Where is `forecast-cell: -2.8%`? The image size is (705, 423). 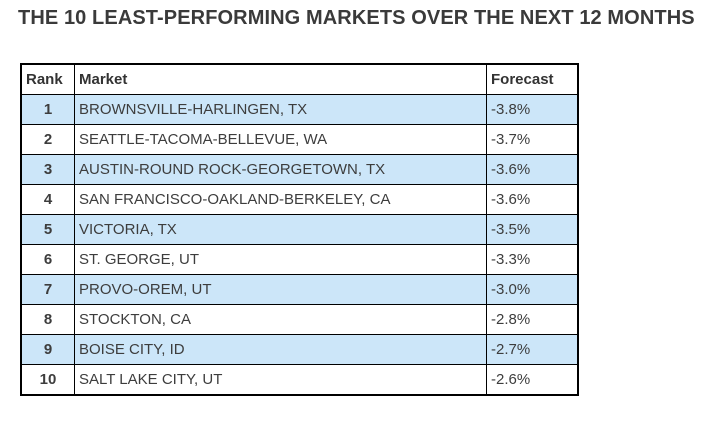
forecast-cell: -2.8% is located at coordinates (532, 319).